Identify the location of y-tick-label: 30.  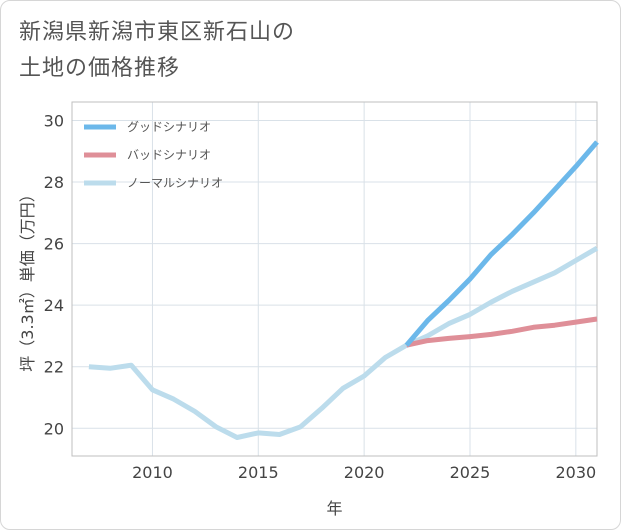
(54, 120).